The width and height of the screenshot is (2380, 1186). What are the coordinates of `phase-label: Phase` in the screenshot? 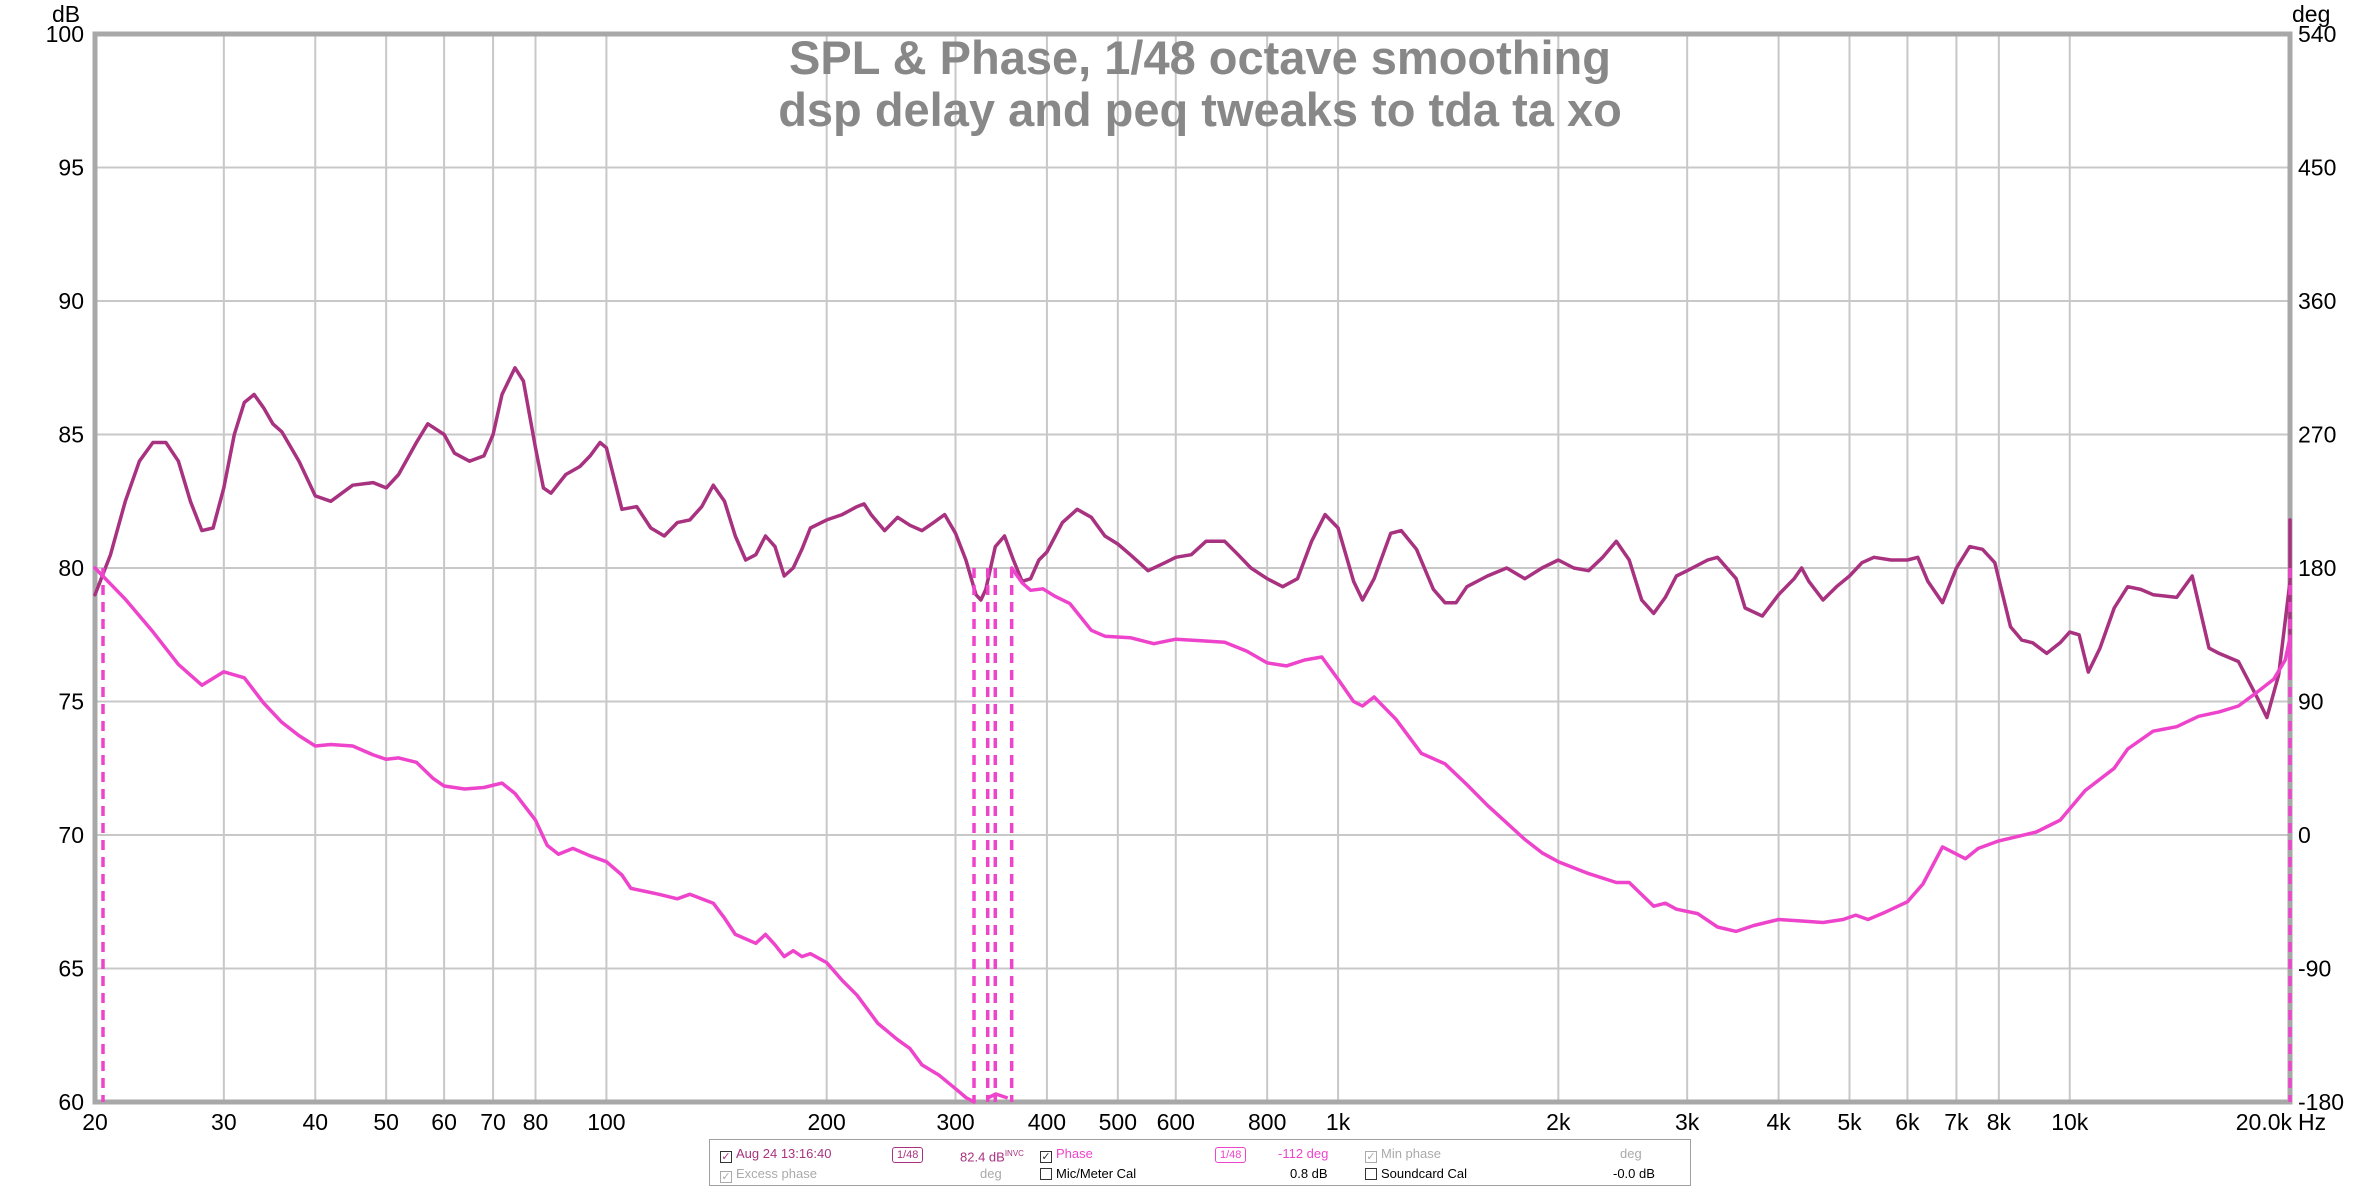 It's located at (1074, 1153).